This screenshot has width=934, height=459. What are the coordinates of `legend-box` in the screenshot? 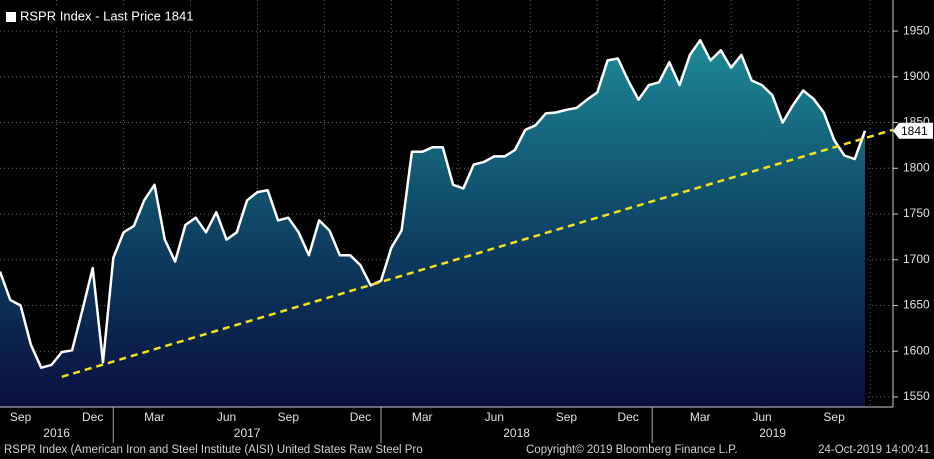 It's located at (111, 17).